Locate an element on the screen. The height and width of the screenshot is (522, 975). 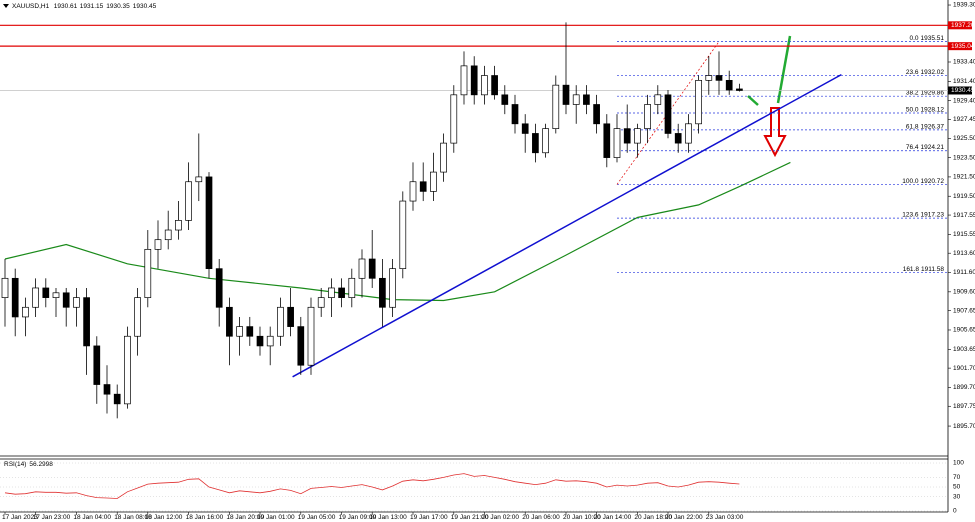
y-tick-label: 1909.60 is located at coordinates (964, 292).